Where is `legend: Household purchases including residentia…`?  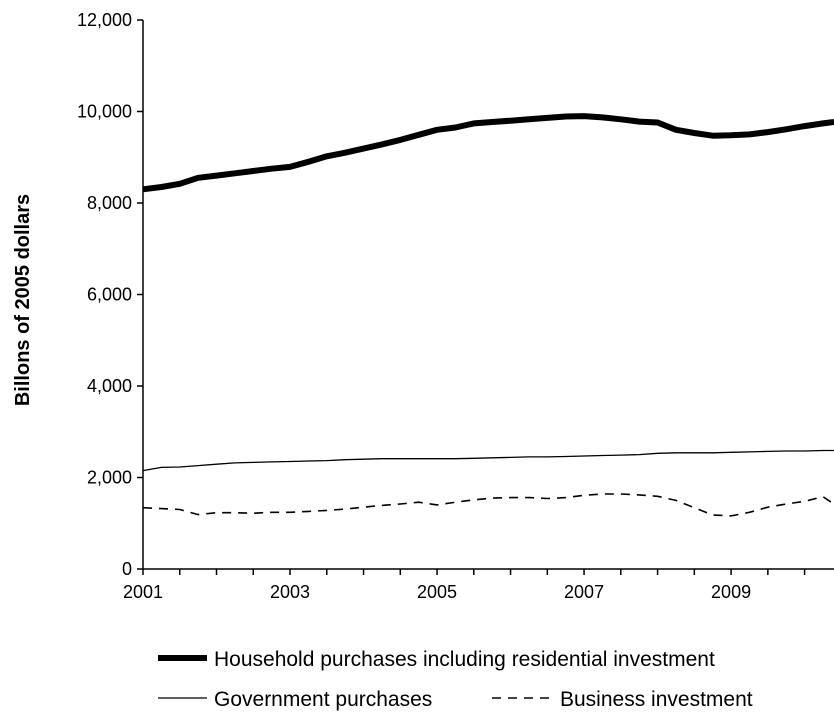
legend: Household purchases including residentia… is located at coordinates (455, 679).